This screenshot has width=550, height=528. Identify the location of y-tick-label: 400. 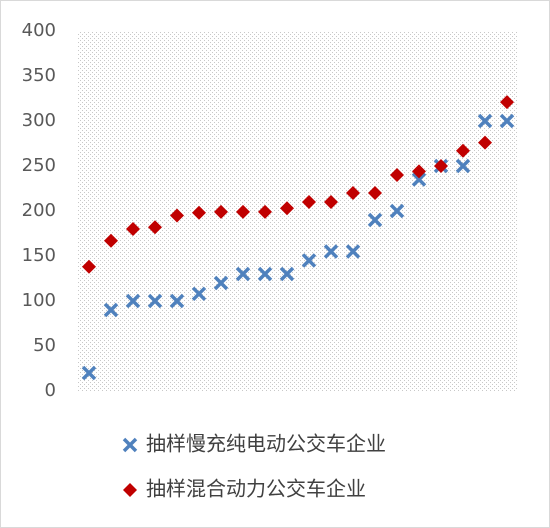
(39, 30).